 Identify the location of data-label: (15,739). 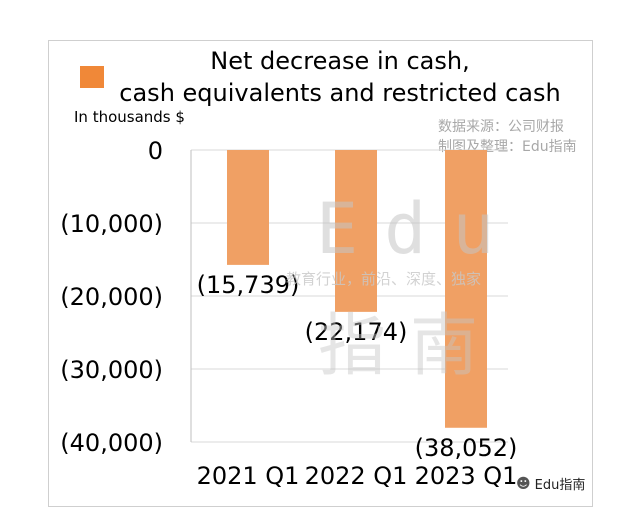
(248, 285).